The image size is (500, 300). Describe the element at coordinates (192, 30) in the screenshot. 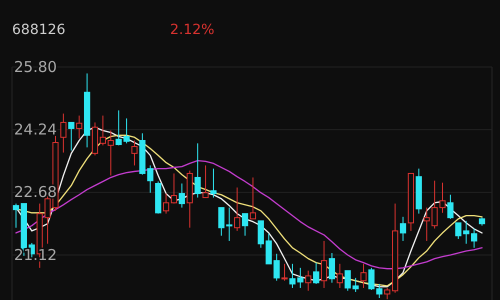

I see `text: 2.12%` at that location.